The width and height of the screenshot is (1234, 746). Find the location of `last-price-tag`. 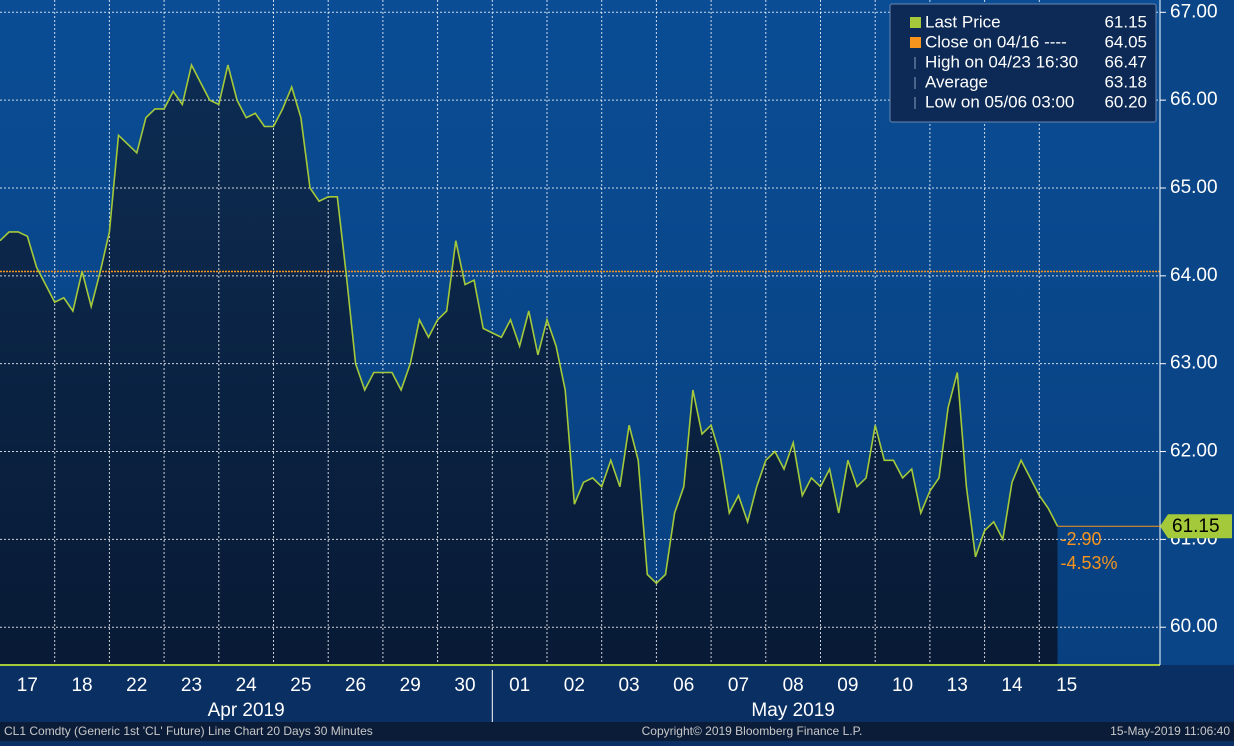

last-price-tag is located at coordinates (1196, 526).